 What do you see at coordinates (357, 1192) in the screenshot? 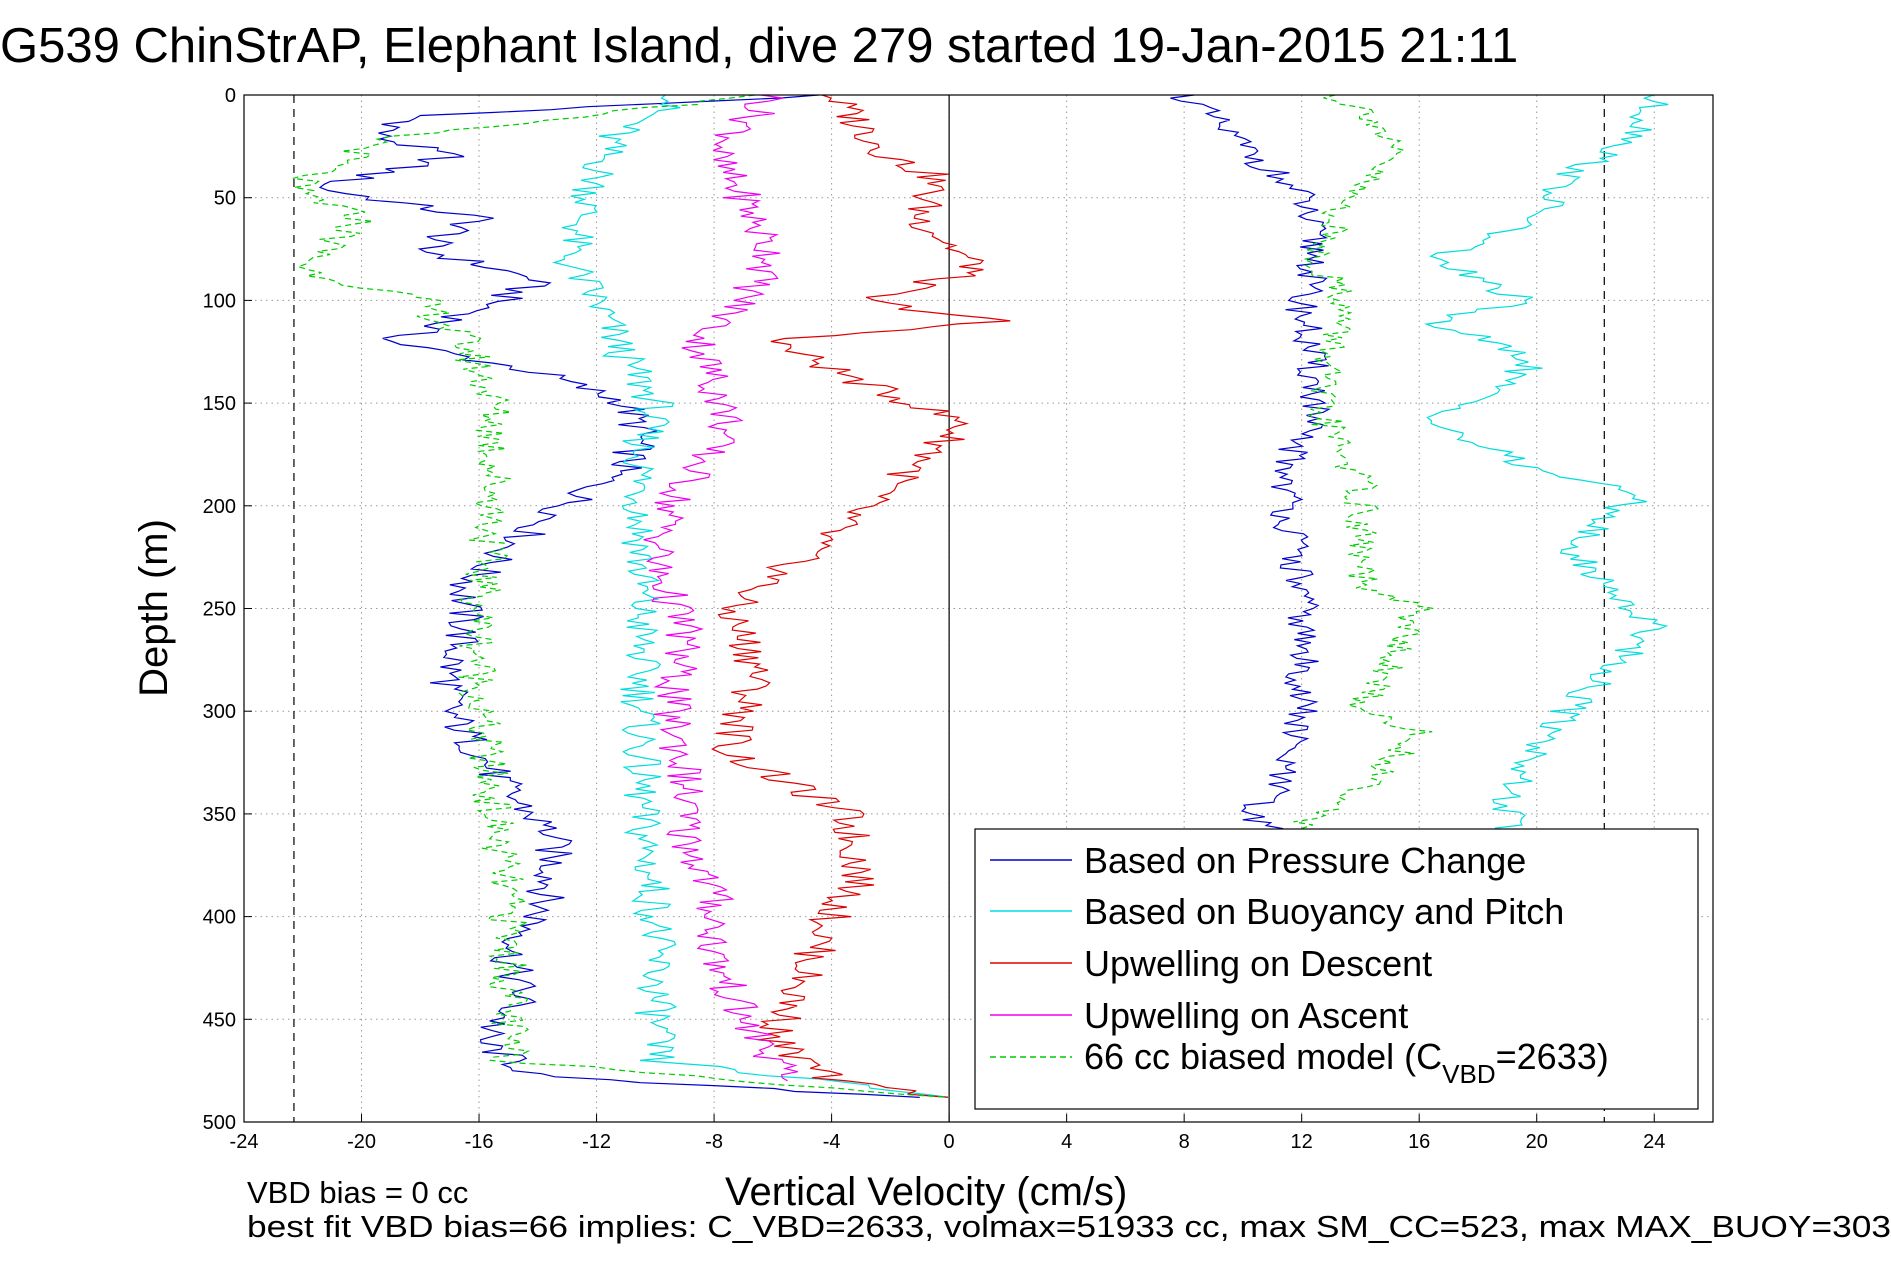
I see `footer-vbd-bias: VBD bias = 0 cc` at bounding box center [357, 1192].